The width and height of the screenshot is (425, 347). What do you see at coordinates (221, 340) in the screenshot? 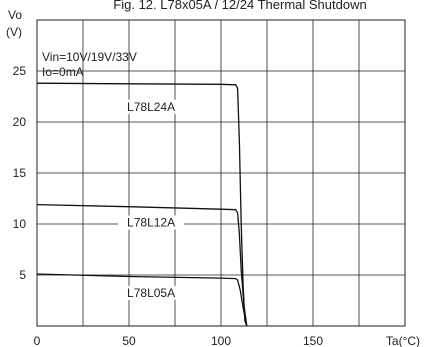
I see `x-tick-label: 100` at bounding box center [221, 340].